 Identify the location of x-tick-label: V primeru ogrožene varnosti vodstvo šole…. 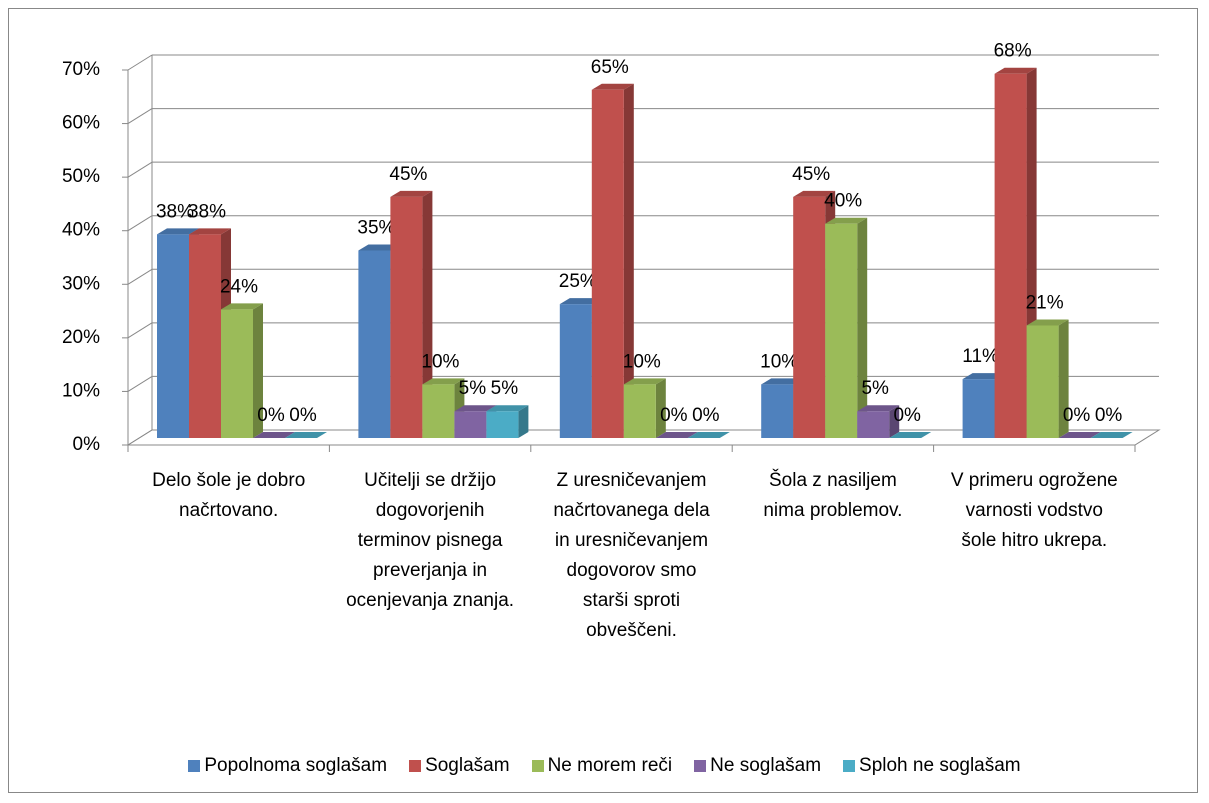
(1034, 510).